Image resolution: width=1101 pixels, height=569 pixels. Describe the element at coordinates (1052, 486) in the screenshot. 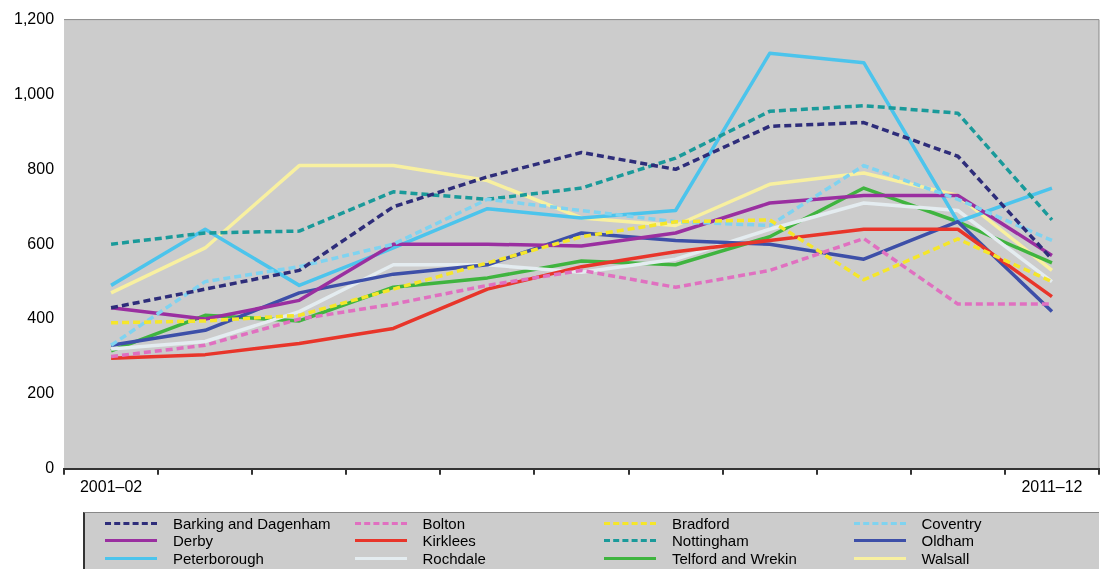

I see `x-tick-label: 2011–12` at that location.